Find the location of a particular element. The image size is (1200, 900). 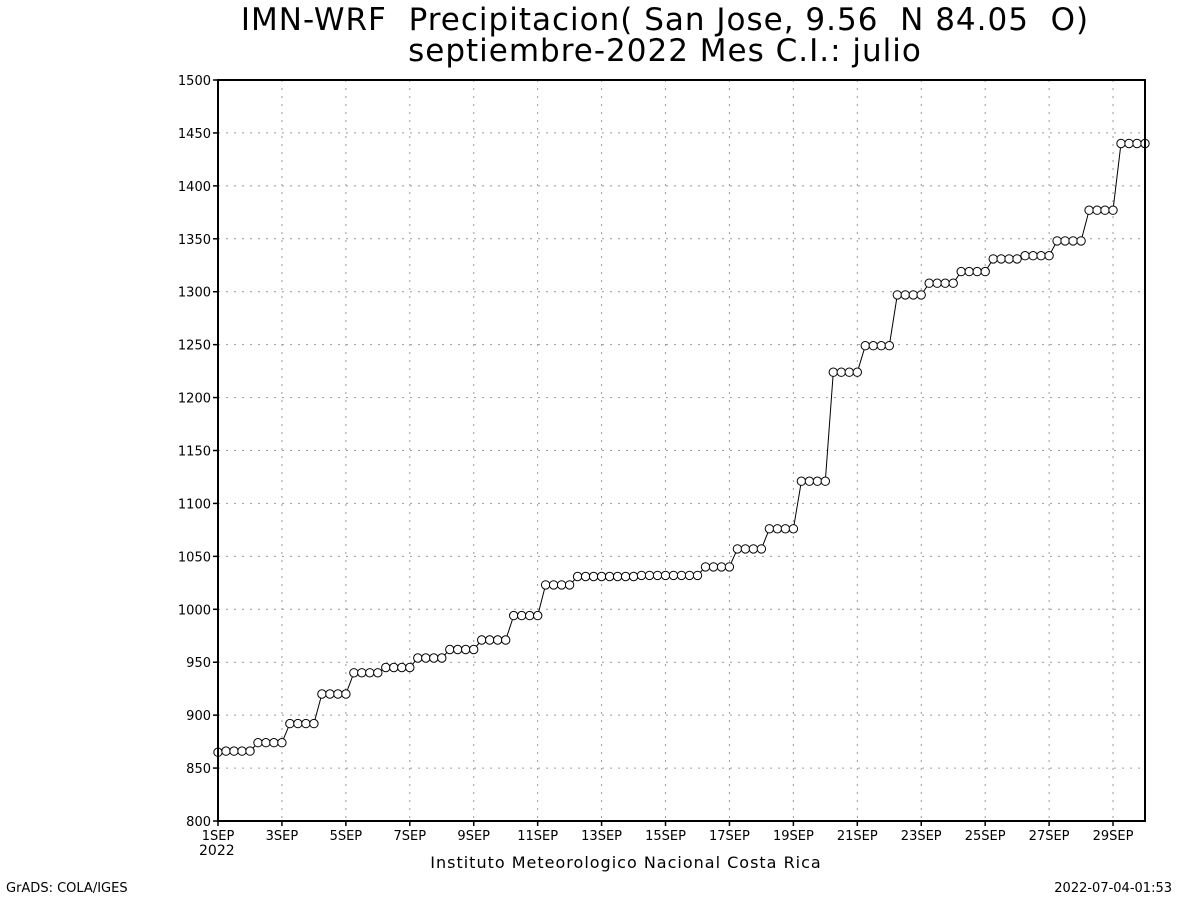

x-tick-label: 9SEP is located at coordinates (473, 836).